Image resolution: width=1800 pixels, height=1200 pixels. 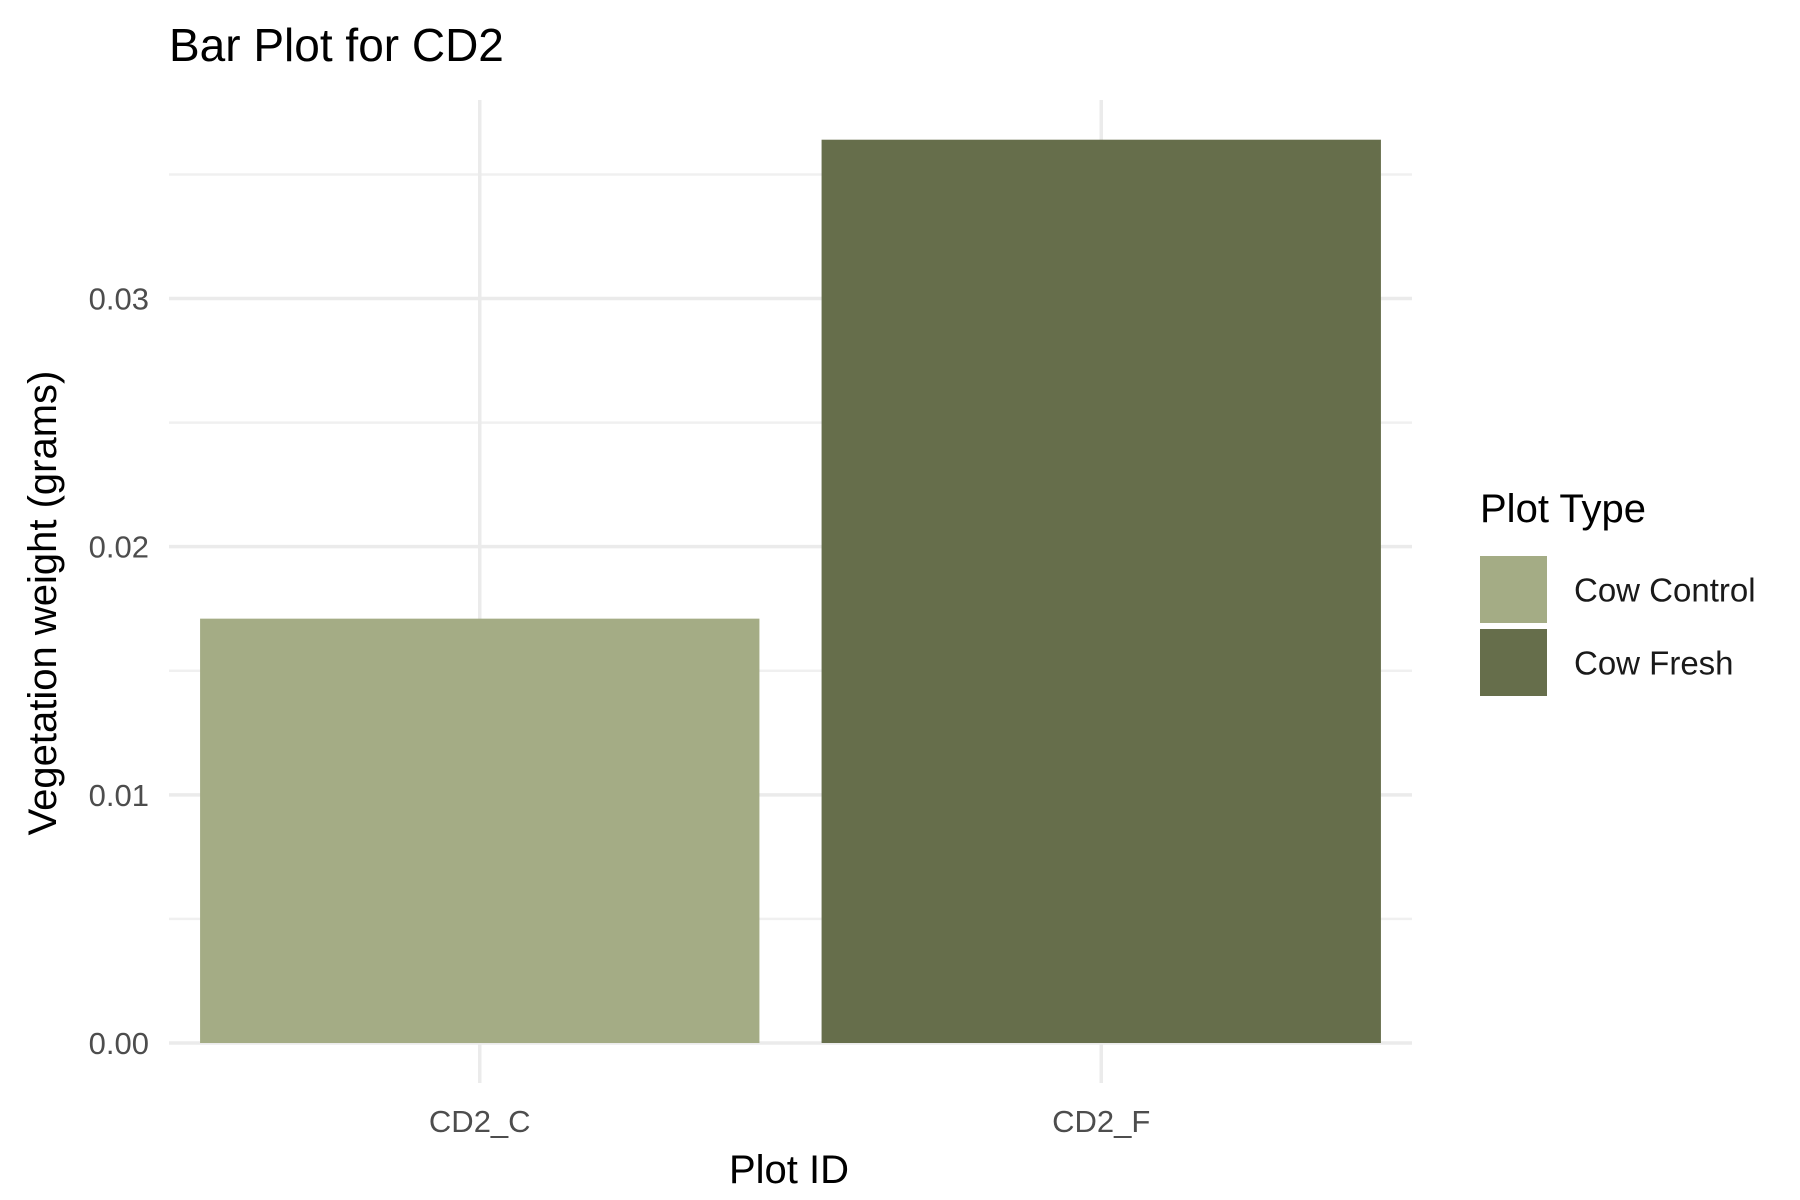 I want to click on legend-label: Cow Control, so click(x=1665, y=590).